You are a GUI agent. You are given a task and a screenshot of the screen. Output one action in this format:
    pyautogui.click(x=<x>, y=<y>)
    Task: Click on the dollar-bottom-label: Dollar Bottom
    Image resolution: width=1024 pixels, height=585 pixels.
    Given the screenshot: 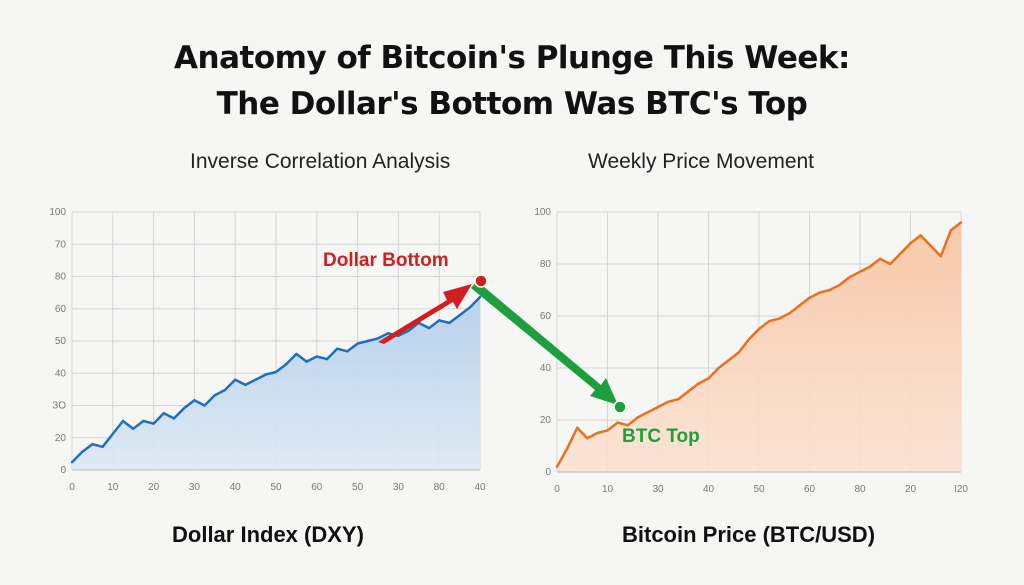 What is the action you would take?
    pyautogui.click(x=386, y=260)
    